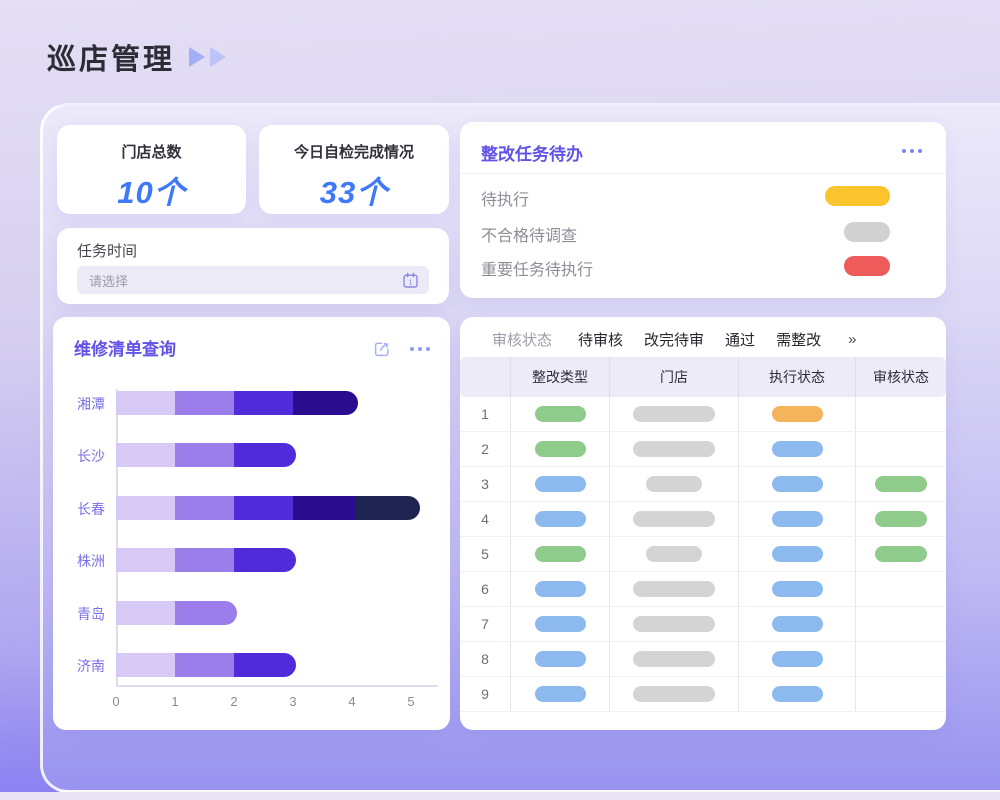 This screenshot has width=1000, height=800. Describe the element at coordinates (703, 173) in the screenshot. I see `divider` at that location.